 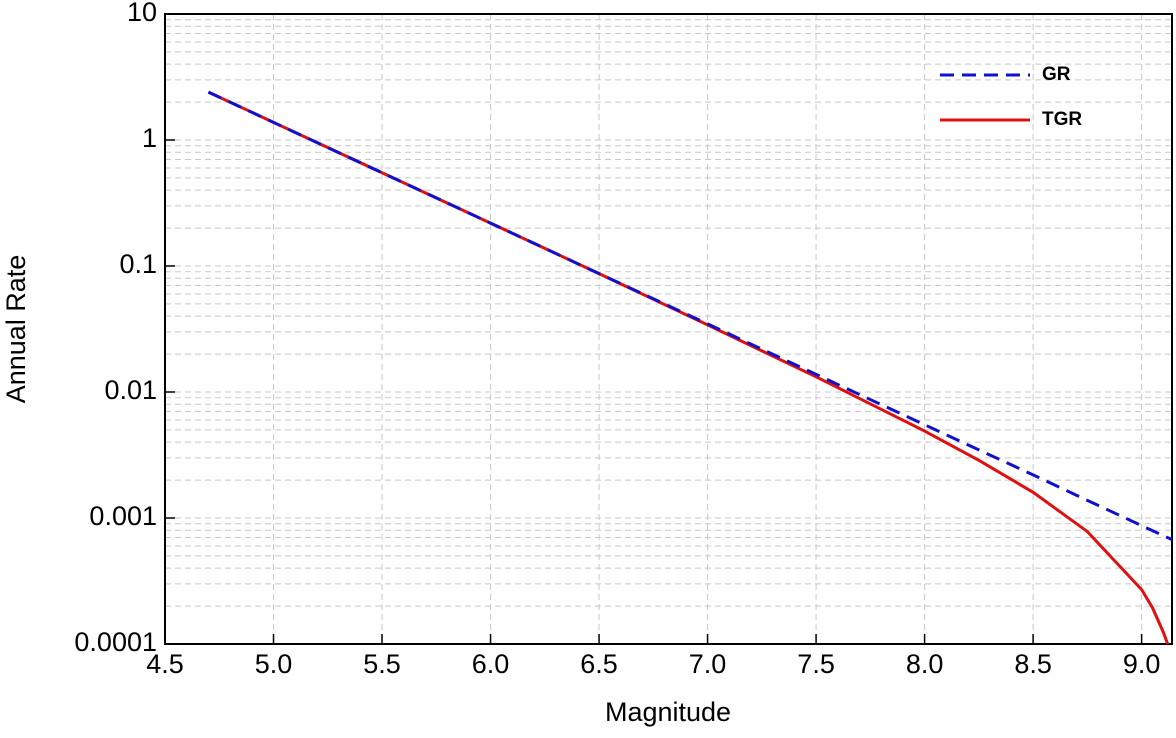 I want to click on x-axis-label: Magnitude, so click(x=668, y=712).